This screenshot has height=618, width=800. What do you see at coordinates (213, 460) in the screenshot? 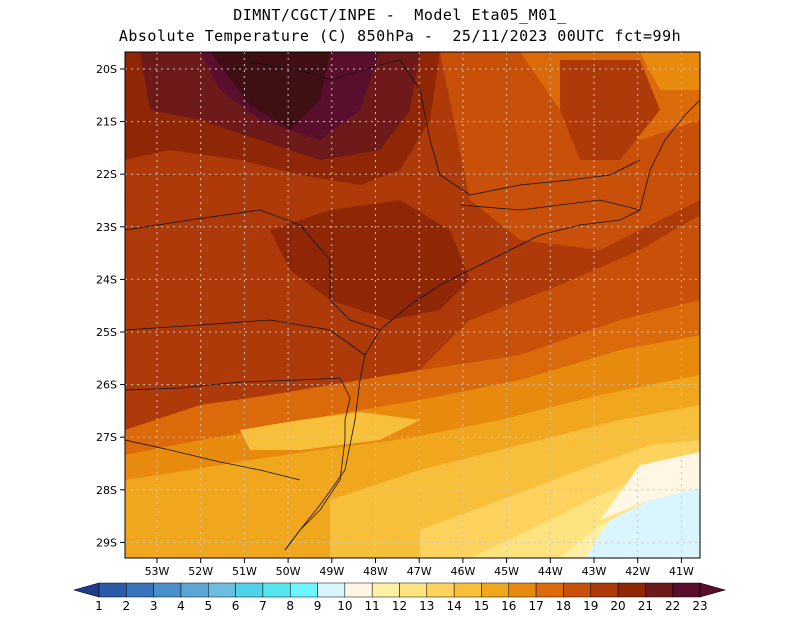
I see `state-border-rs` at bounding box center [213, 460].